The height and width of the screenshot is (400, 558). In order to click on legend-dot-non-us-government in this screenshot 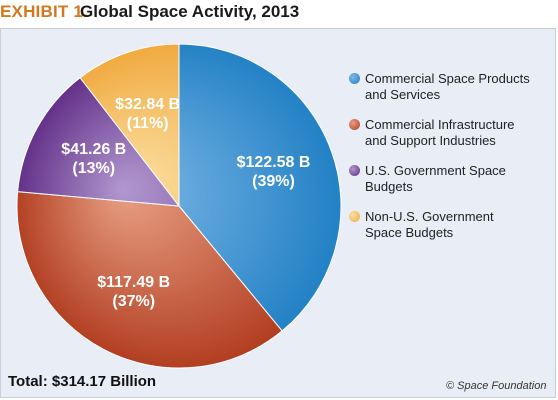, I will do `click(354, 216)`.